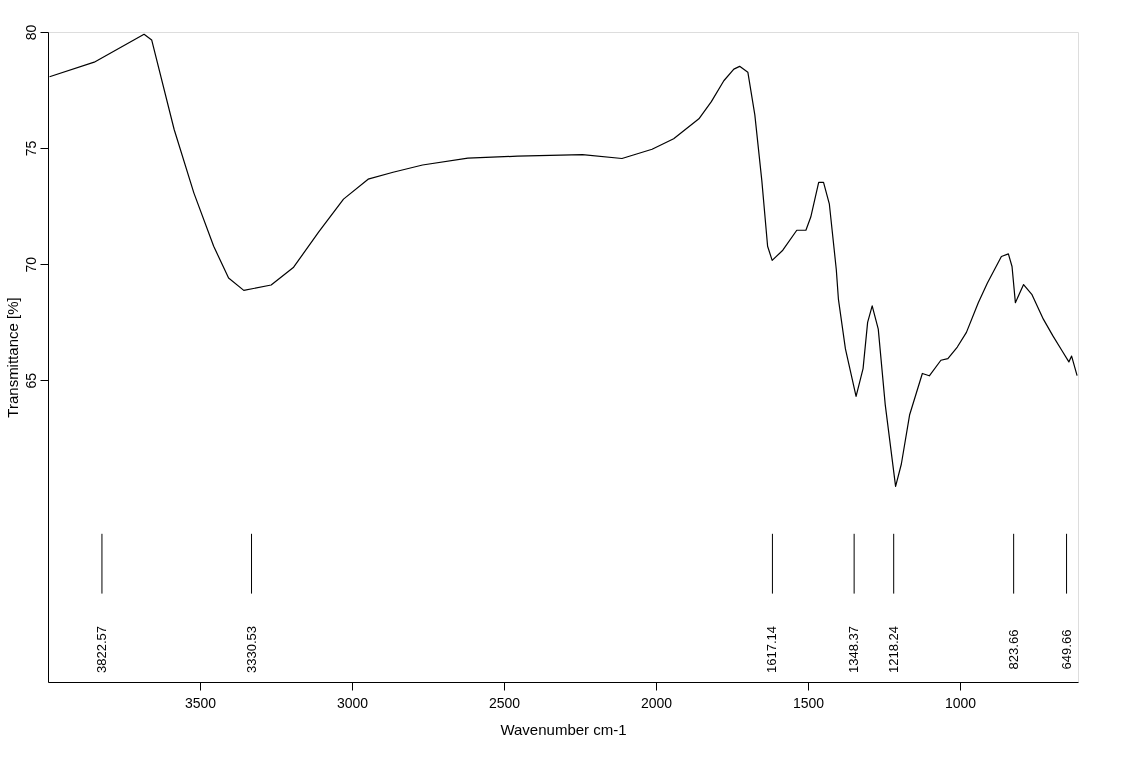 This screenshot has width=1123, height=774. What do you see at coordinates (772, 649) in the screenshot?
I see `ref-line-label: 1617.14` at bounding box center [772, 649].